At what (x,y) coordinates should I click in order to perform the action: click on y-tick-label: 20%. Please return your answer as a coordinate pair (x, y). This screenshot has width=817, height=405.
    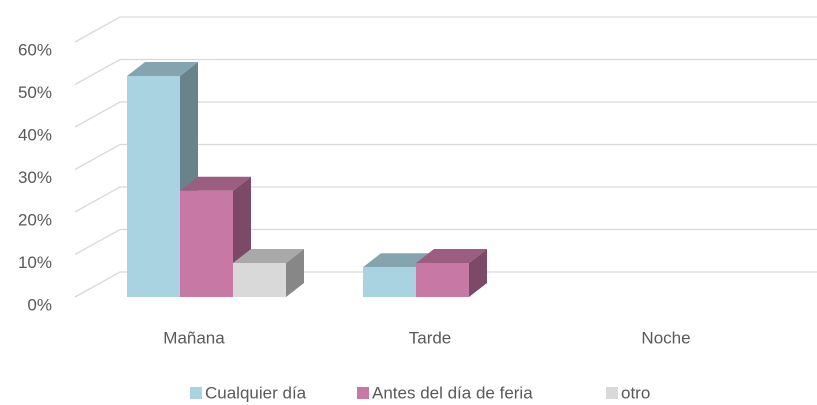
    Looking at the image, I should click on (35, 219).